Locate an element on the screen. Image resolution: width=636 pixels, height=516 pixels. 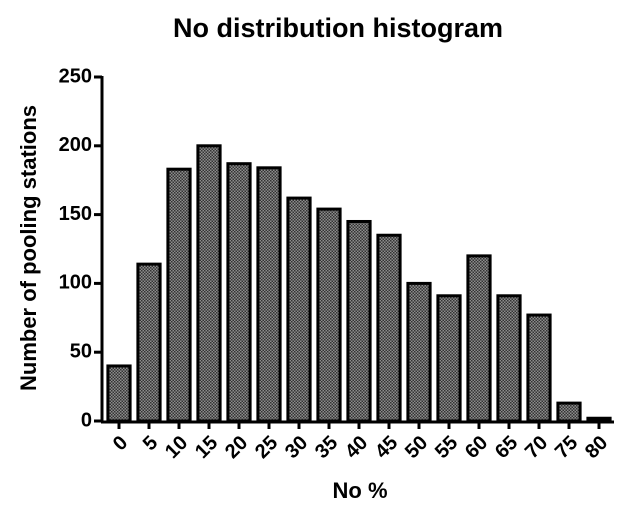
y-axis-label: Number of pooling stations is located at coordinates (28, 248).